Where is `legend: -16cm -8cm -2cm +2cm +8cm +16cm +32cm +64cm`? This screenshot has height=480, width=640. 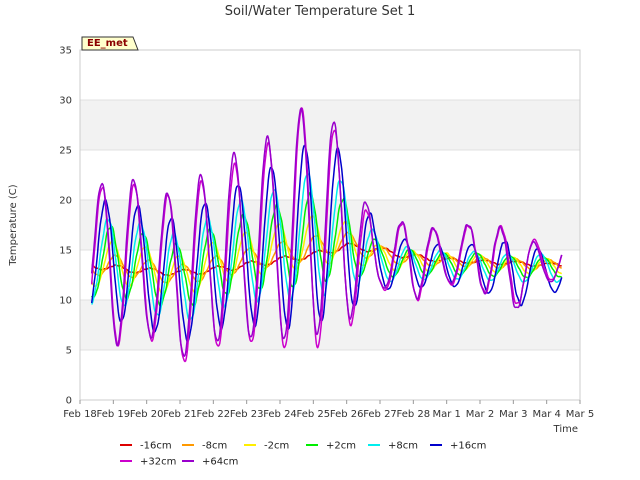
legend: -16cm -8cm -2cm +2cm +8cm +16cm +32cm +64cm is located at coordinates (303, 454).